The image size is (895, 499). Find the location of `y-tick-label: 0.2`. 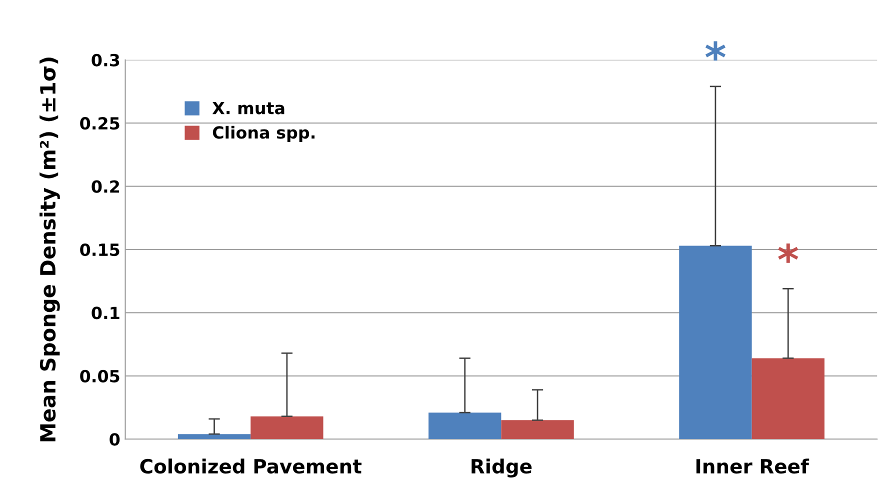

y-tick-label: 0.2 is located at coordinates (105, 186).